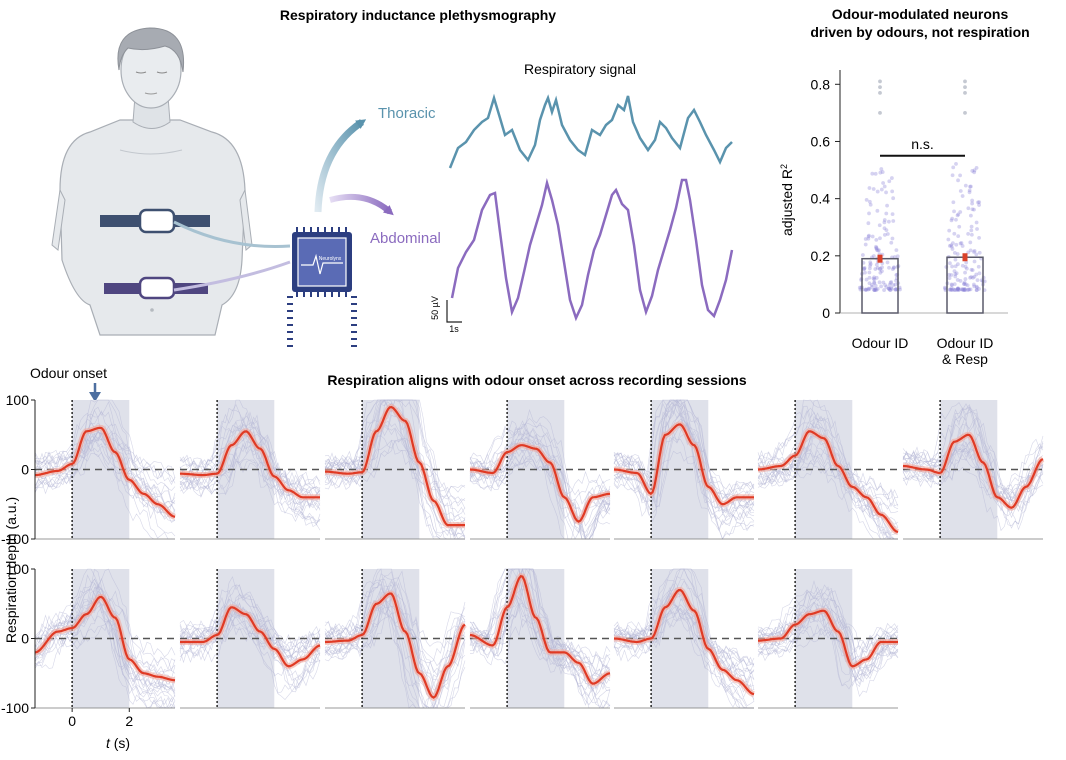 The image size is (1066, 760). Describe the element at coordinates (25, 470) in the screenshot. I see `y-tick-label: 0` at that location.